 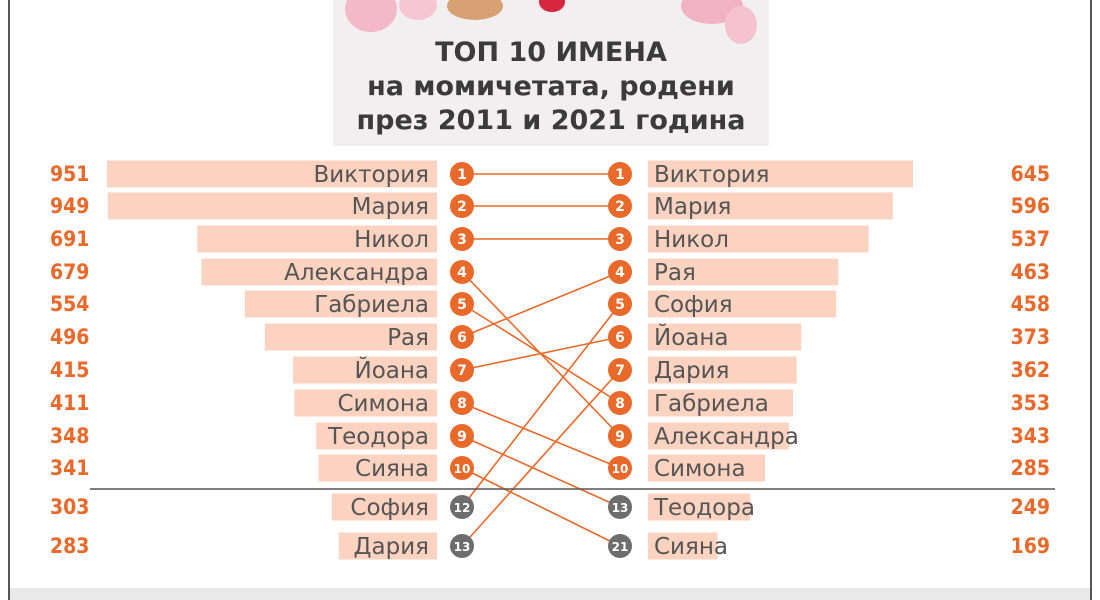 I want to click on value-2011-Рая: 496, so click(x=69, y=337).